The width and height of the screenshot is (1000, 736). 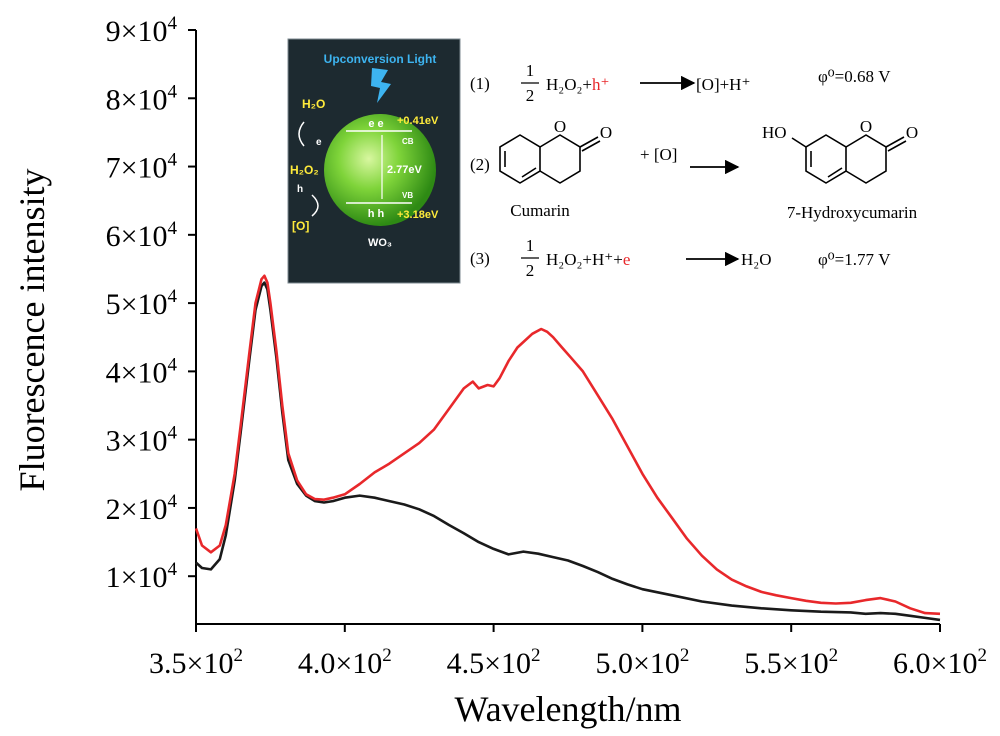 What do you see at coordinates (852, 212) in the screenshot?
I see `hydroxycumarin-label: 7-Hydroxycumarin` at bounding box center [852, 212].